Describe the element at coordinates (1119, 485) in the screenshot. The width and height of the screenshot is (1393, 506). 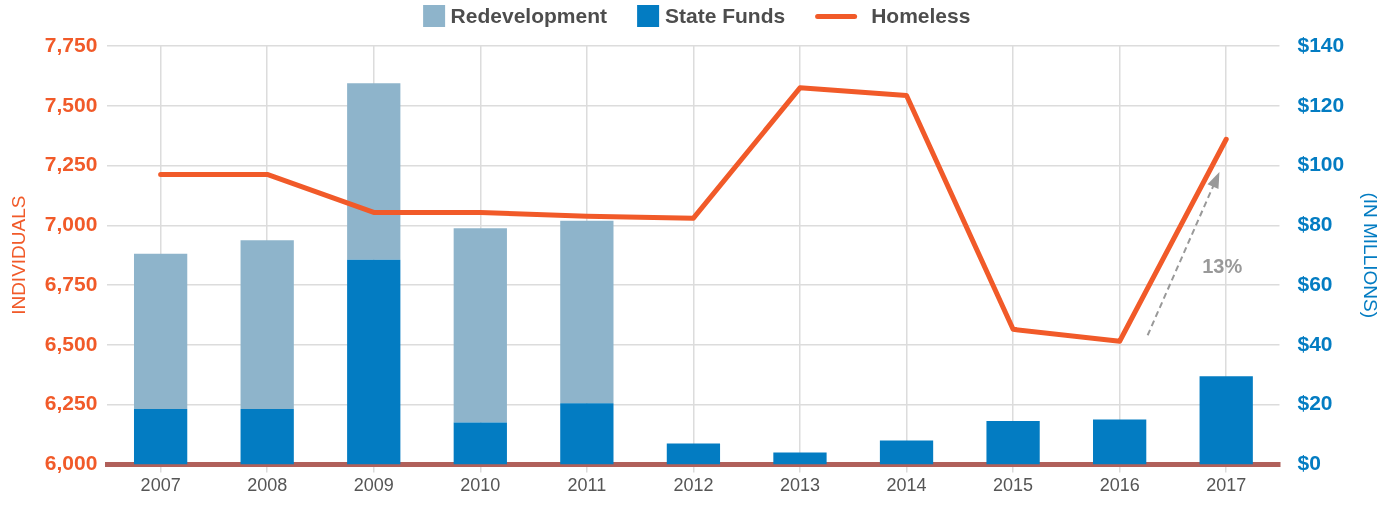
I see `x-tick-label: 2016` at that location.